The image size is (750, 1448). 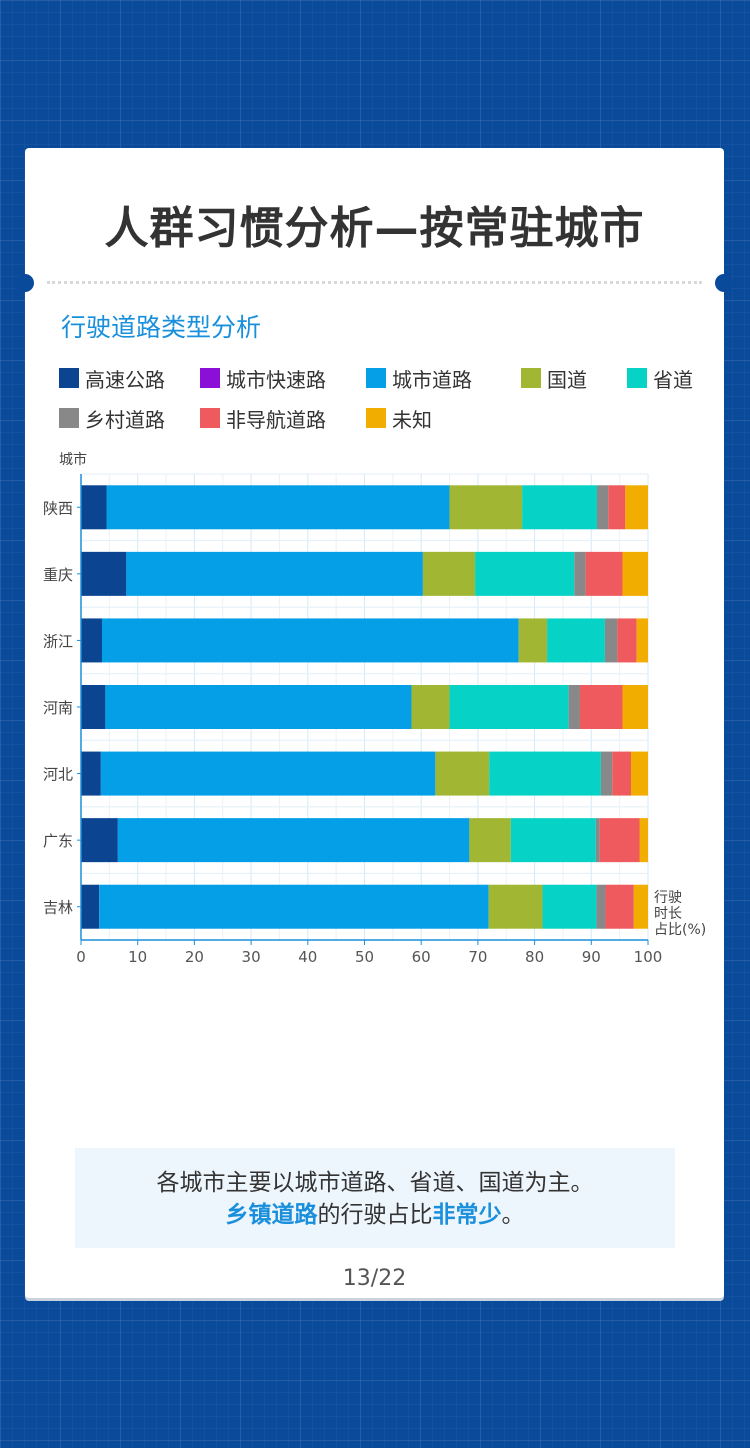 What do you see at coordinates (668, 898) in the screenshot?
I see `x-axis-label: 行驶` at bounding box center [668, 898].